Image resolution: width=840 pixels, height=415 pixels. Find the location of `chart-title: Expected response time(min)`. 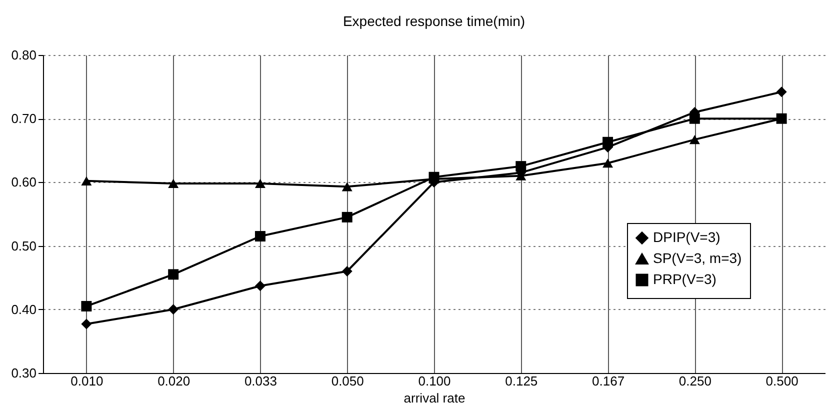

chart-title: Expected response time(min) is located at coordinates (434, 21).